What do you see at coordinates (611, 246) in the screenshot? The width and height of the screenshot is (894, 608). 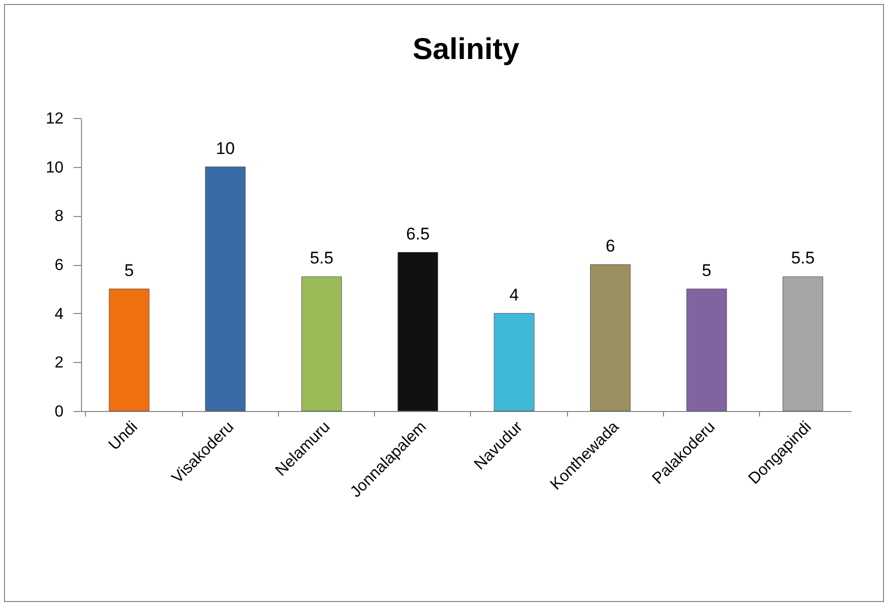 I see `data-label: 6` at bounding box center [611, 246].